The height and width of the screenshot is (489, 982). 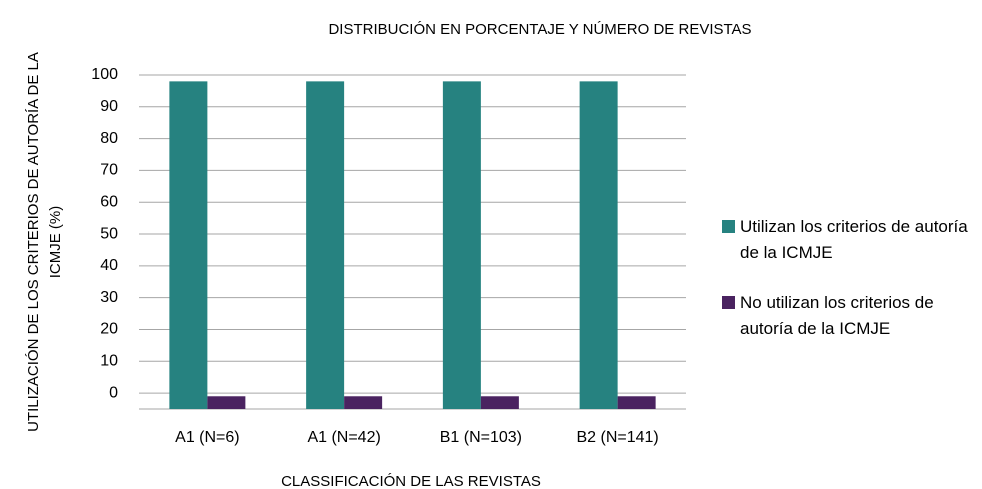 What do you see at coordinates (109, 297) in the screenshot?
I see `y-tick-label: 30` at bounding box center [109, 297].